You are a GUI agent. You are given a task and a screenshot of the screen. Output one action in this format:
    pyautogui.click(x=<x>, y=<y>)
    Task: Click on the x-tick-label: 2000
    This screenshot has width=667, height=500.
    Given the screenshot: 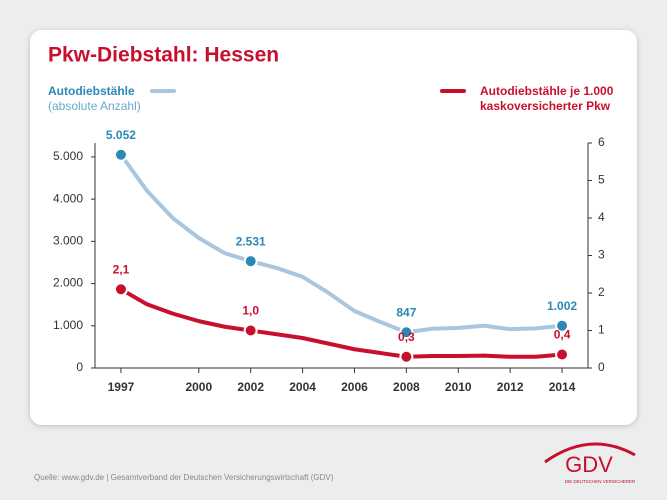 What is the action you would take?
    pyautogui.click(x=198, y=387)
    